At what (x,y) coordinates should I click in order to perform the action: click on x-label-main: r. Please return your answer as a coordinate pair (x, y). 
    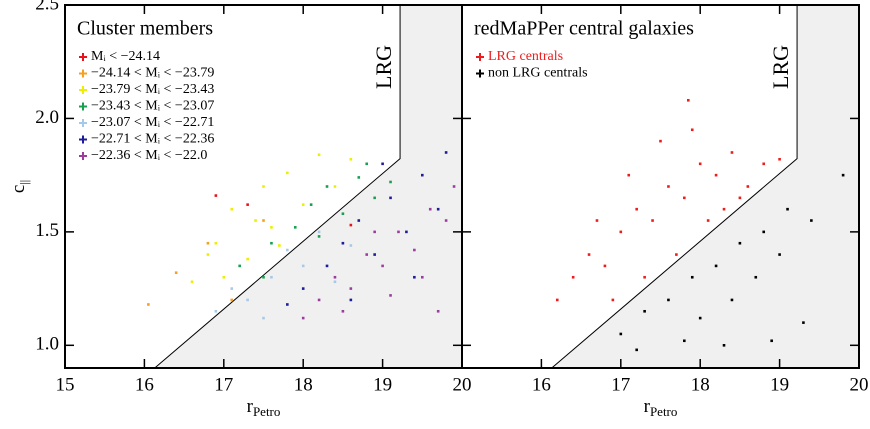
    Looking at the image, I should click on (647, 406).